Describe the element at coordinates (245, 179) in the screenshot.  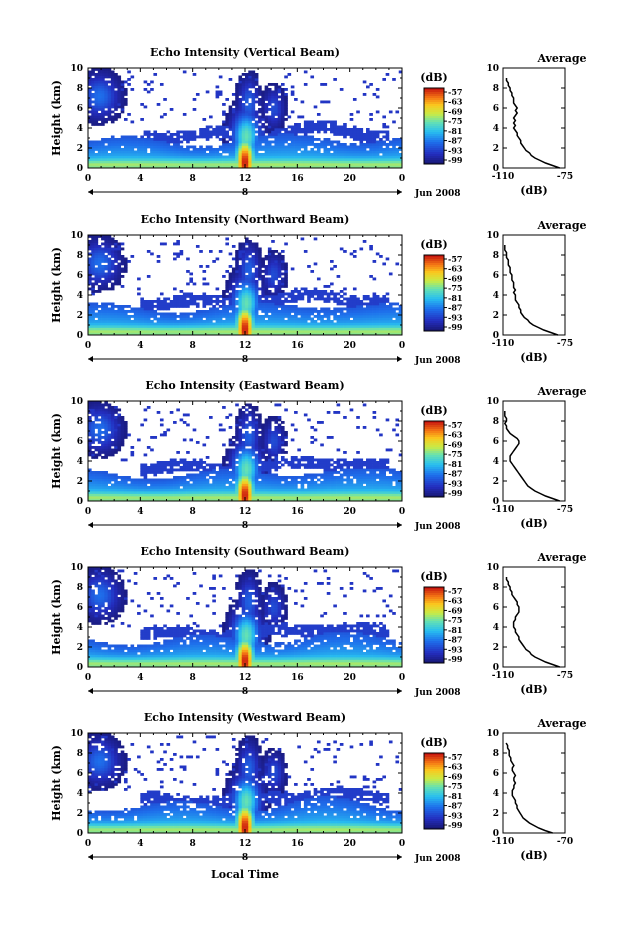
I see `x-tick-label: 12` at that location.